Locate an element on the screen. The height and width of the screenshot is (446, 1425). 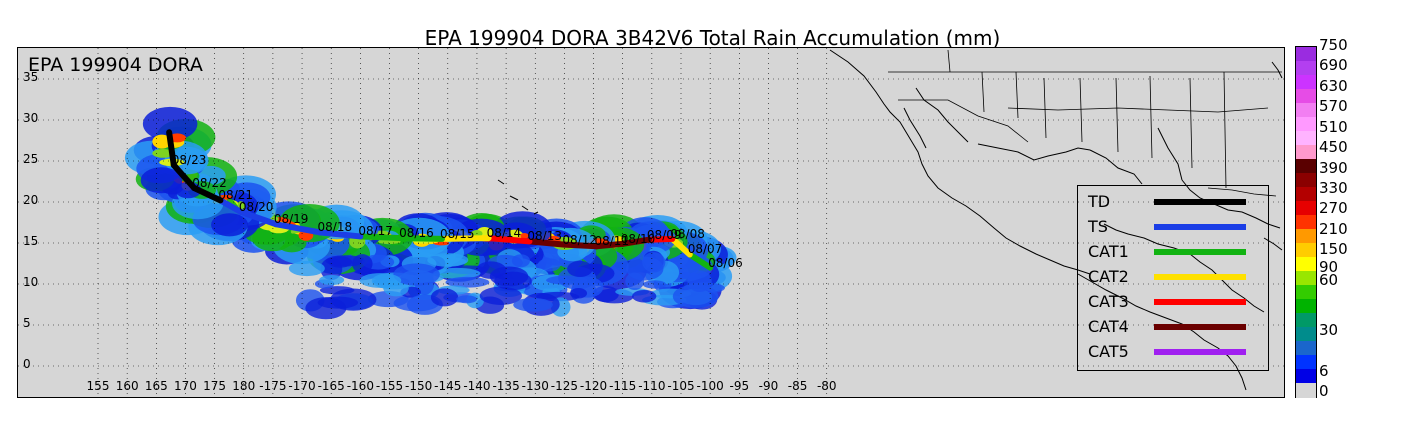
track-date-label: 08/19 is located at coordinates (291, 219).